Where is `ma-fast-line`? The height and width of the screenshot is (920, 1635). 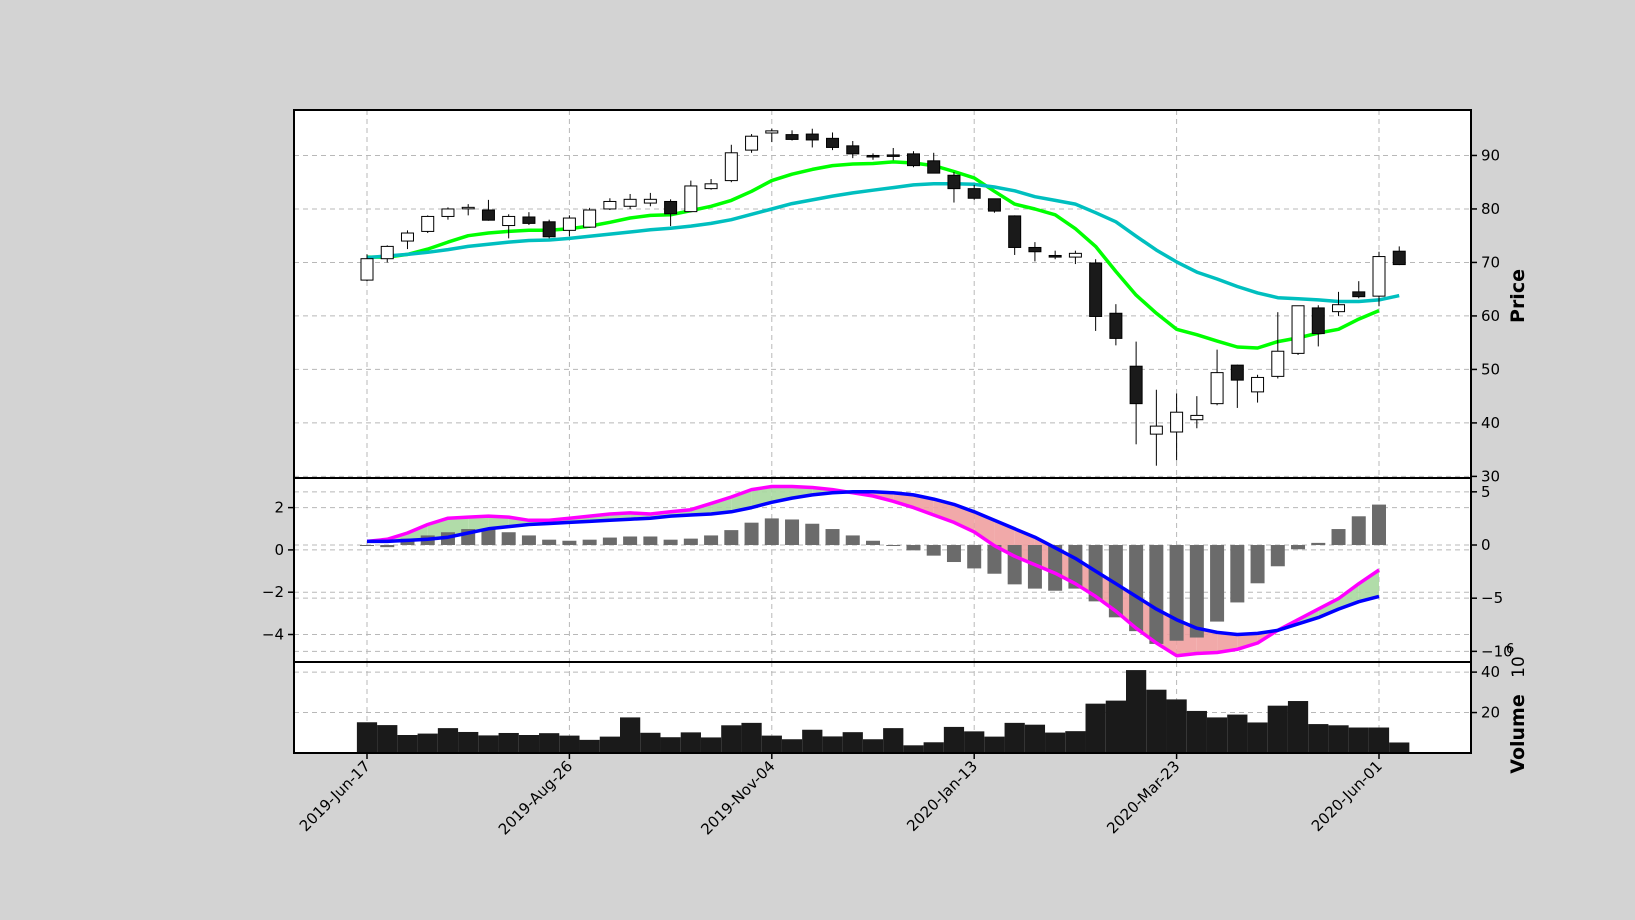 ma-fast-line is located at coordinates (873, 255).